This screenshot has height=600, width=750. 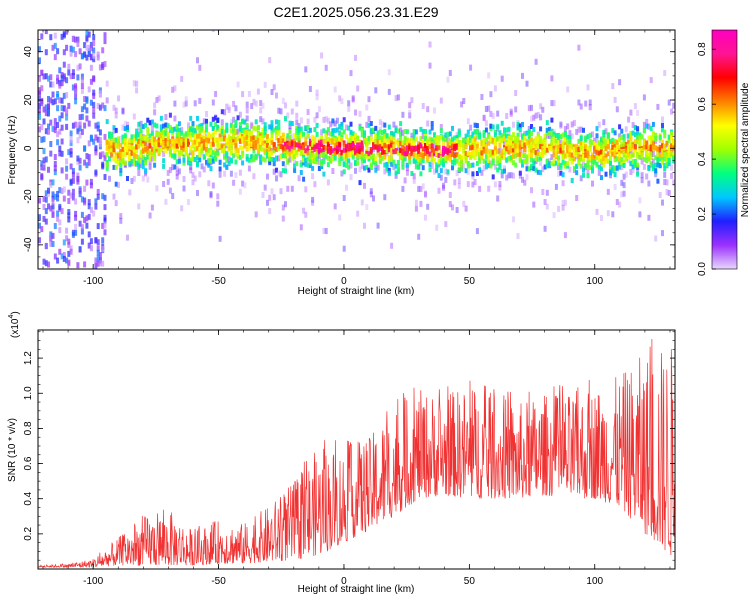 What do you see at coordinates (745, 149) in the screenshot?
I see `colorbar-label: Normalized spectral amplitude` at bounding box center [745, 149].